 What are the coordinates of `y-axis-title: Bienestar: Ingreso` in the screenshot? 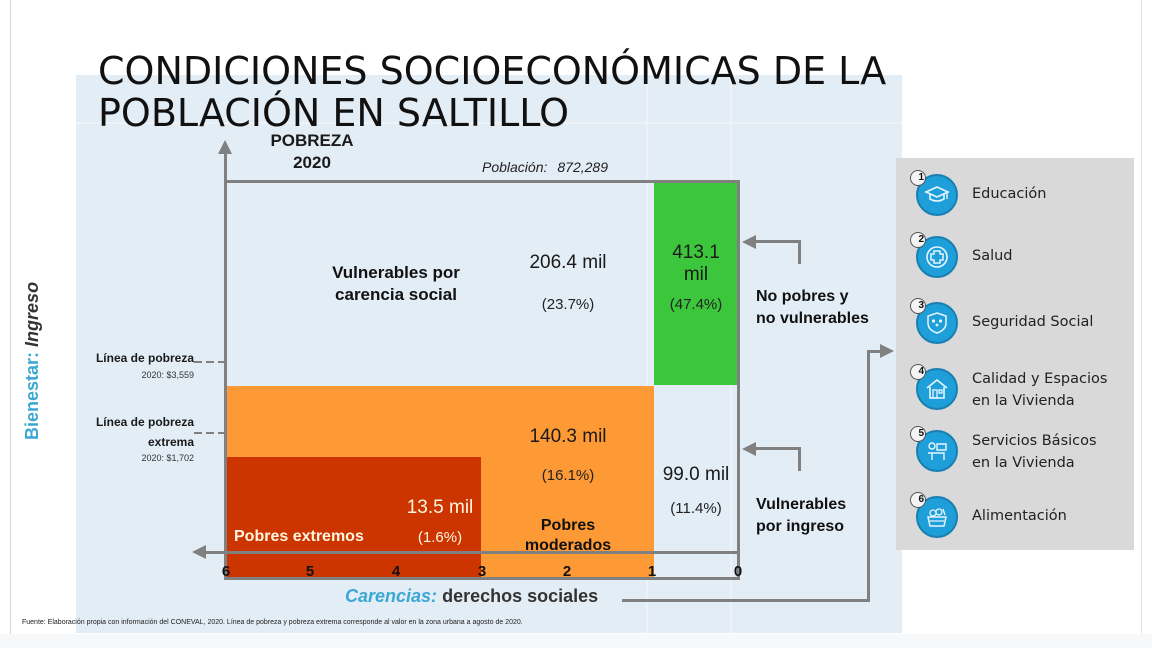 It's located at (32, 361).